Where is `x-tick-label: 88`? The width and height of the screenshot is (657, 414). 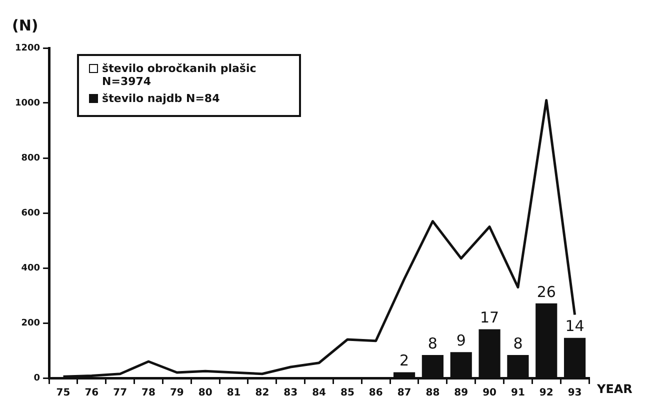
x-tick-label: 88 is located at coordinates (433, 393).